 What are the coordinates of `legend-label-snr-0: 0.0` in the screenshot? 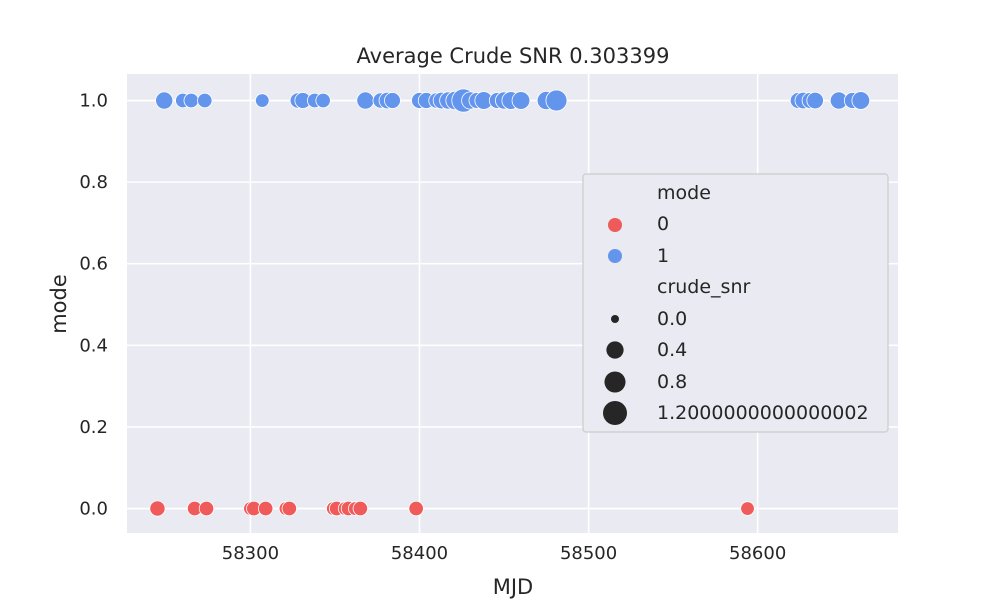 It's located at (672, 319).